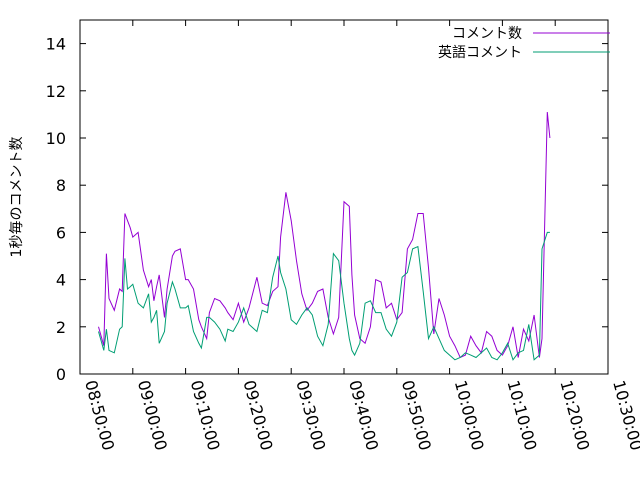  What do you see at coordinates (56, 138) in the screenshot?
I see `y-tick-label: 10` at bounding box center [56, 138].